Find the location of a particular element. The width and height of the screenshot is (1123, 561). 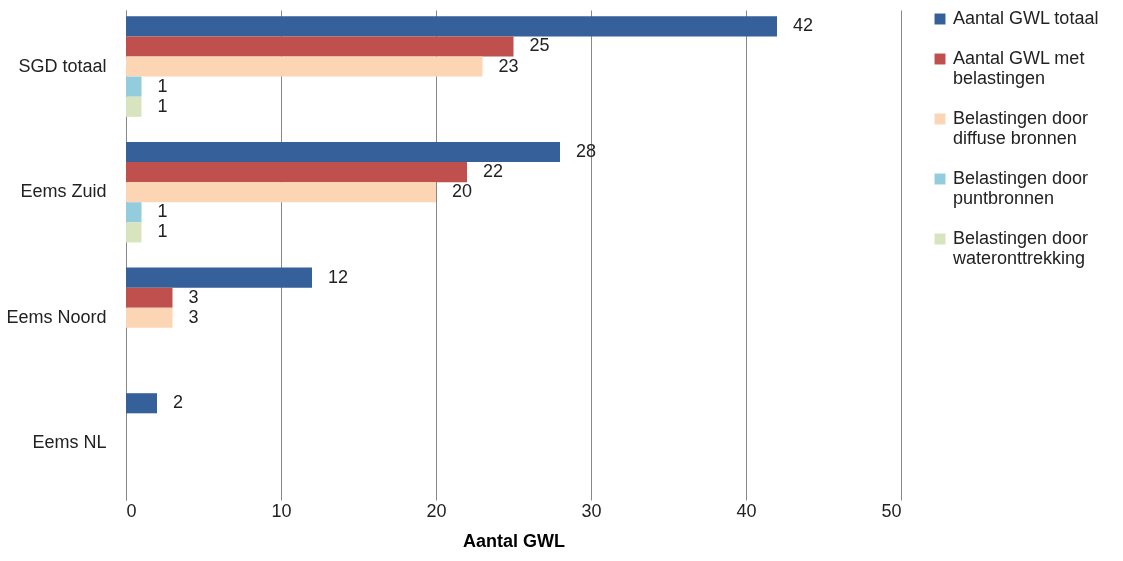

data-label: 12 is located at coordinates (338, 276).